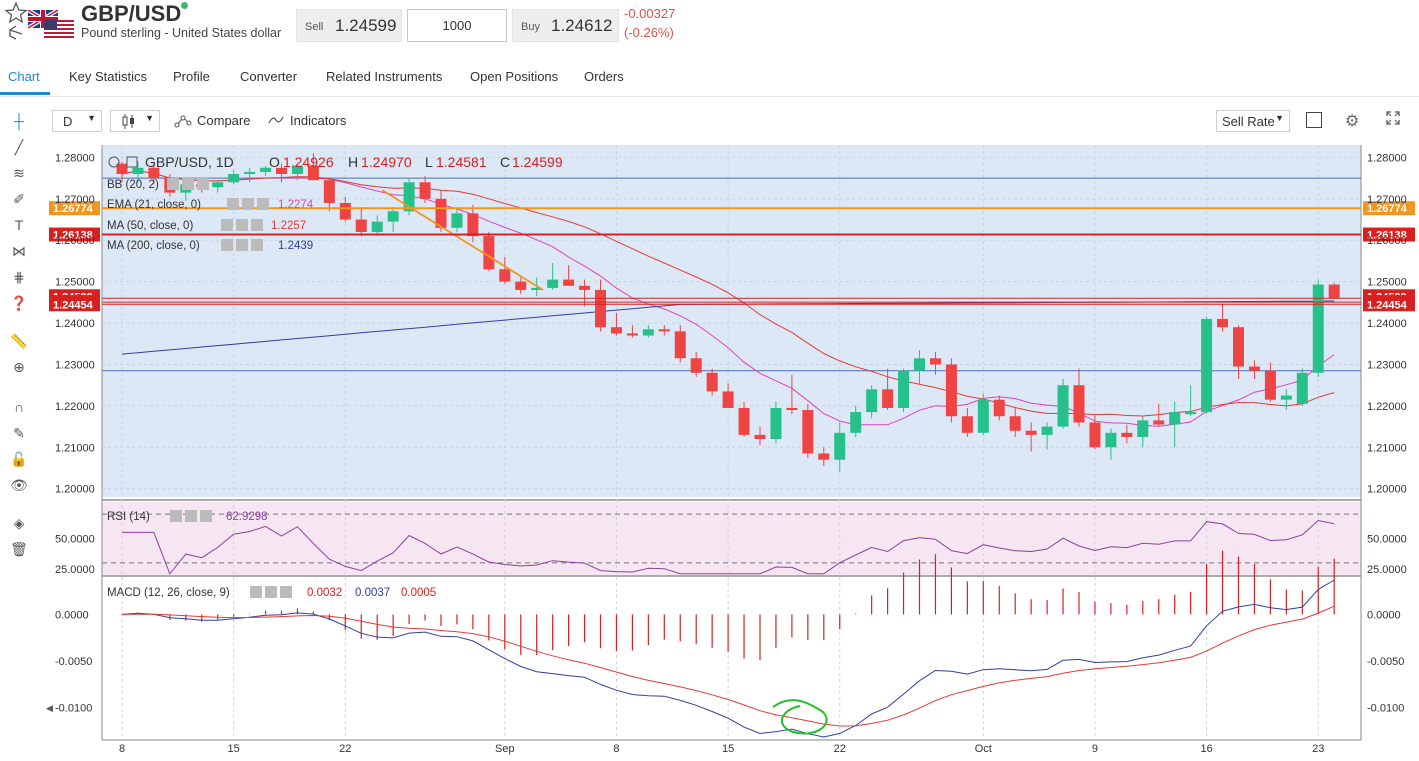  What do you see at coordinates (19, 198) in the screenshot?
I see `brush-icon: ✐` at bounding box center [19, 198].